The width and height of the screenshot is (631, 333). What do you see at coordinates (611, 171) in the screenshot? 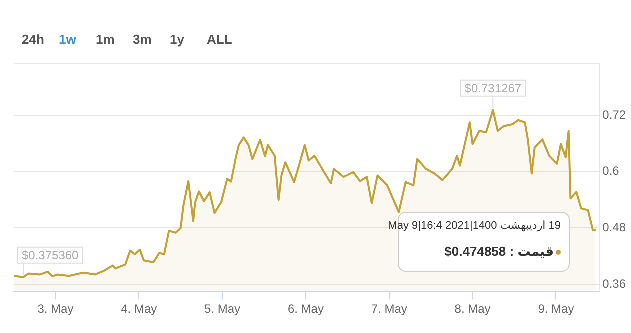
I see `y-tick-label: 0.6` at bounding box center [611, 171].